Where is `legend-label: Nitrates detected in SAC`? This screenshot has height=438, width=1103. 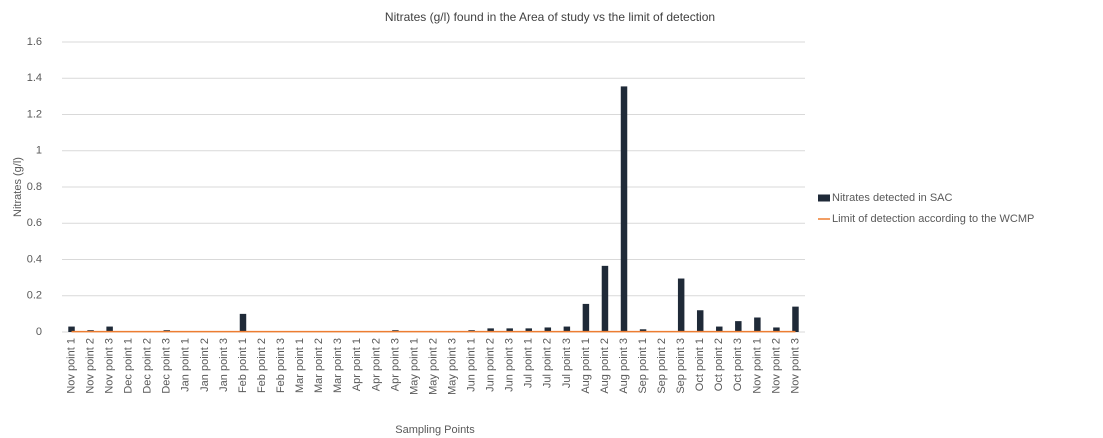 legend-label: Nitrates detected in SAC is located at coordinates (892, 198).